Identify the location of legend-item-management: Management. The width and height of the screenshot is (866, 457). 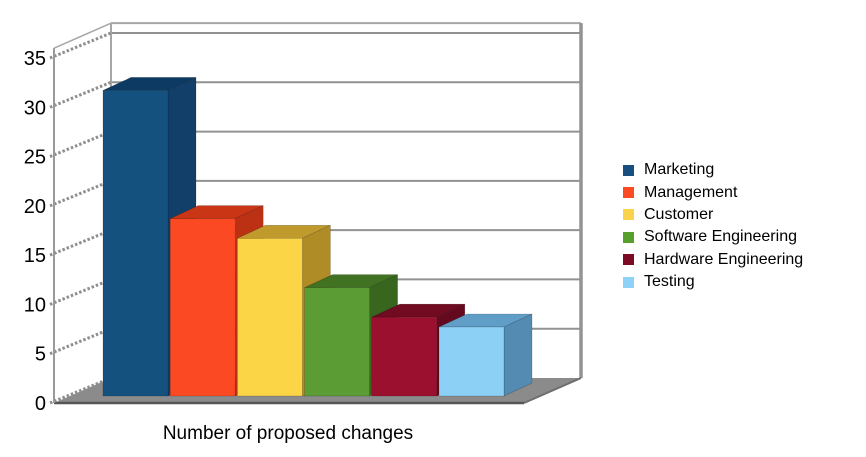
(713, 192).